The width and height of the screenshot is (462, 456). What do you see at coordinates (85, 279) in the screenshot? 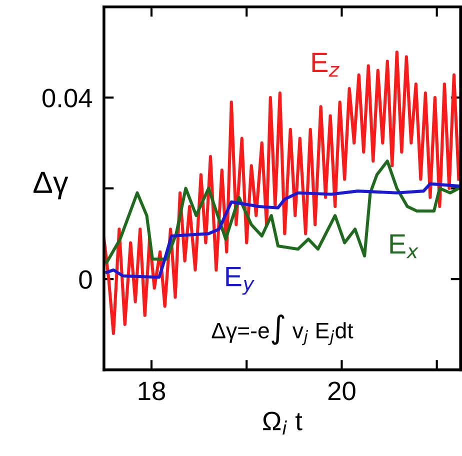
I see `y-tick-label: 0` at bounding box center [85, 279].